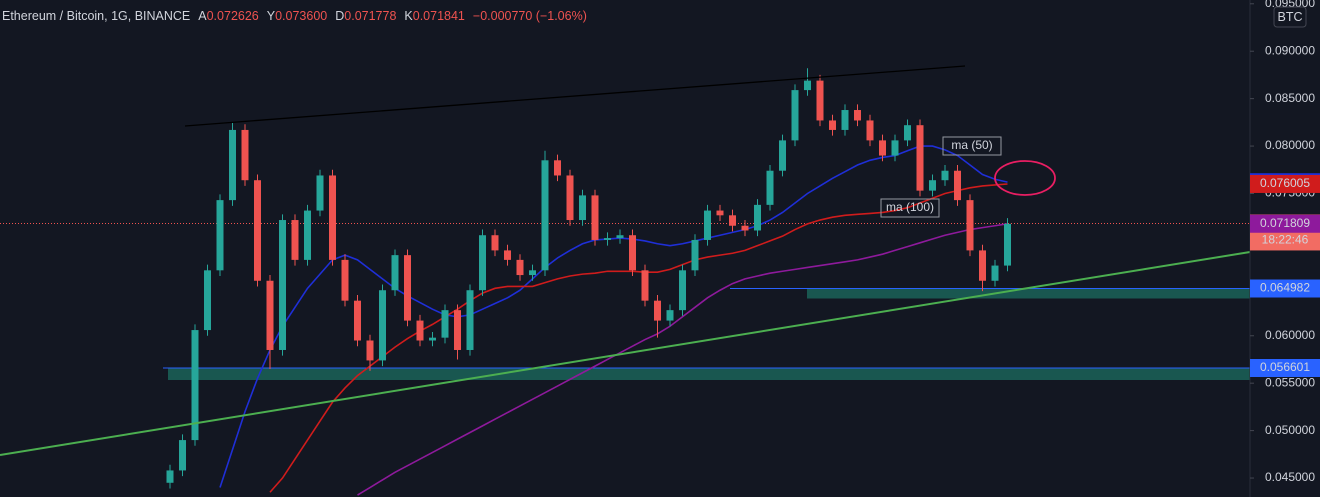 Image resolution: width=1320 pixels, height=497 pixels. What do you see at coordinates (1290, 5) in the screenshot?
I see `y-tick-label: 0.095000` at bounding box center [1290, 5].